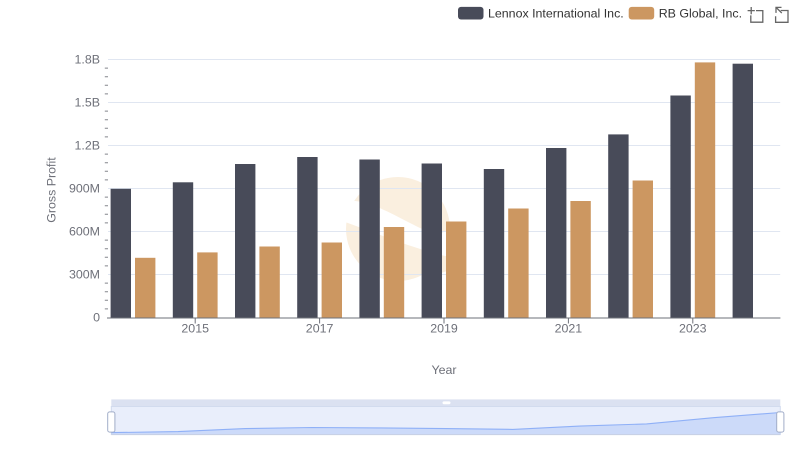 The height and width of the screenshot is (466, 800). What do you see at coordinates (700, 14) in the screenshot?
I see `svg-text: RB Global, Inc.` at bounding box center [700, 14].